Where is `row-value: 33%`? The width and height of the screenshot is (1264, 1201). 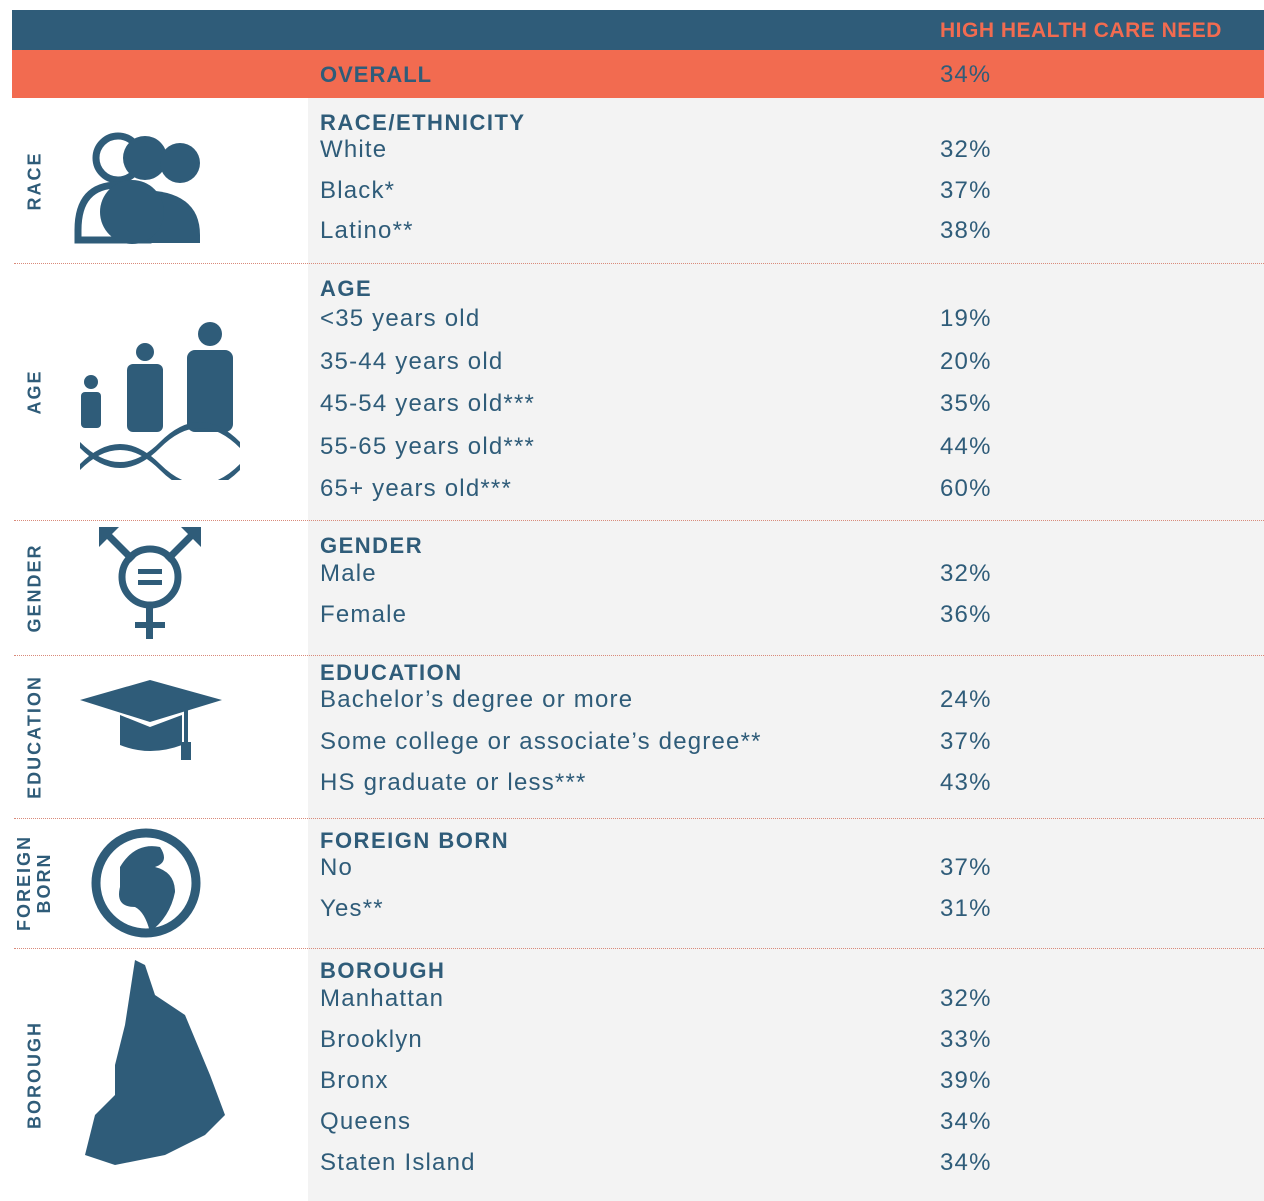
row-value: 33% is located at coordinates (966, 1039).